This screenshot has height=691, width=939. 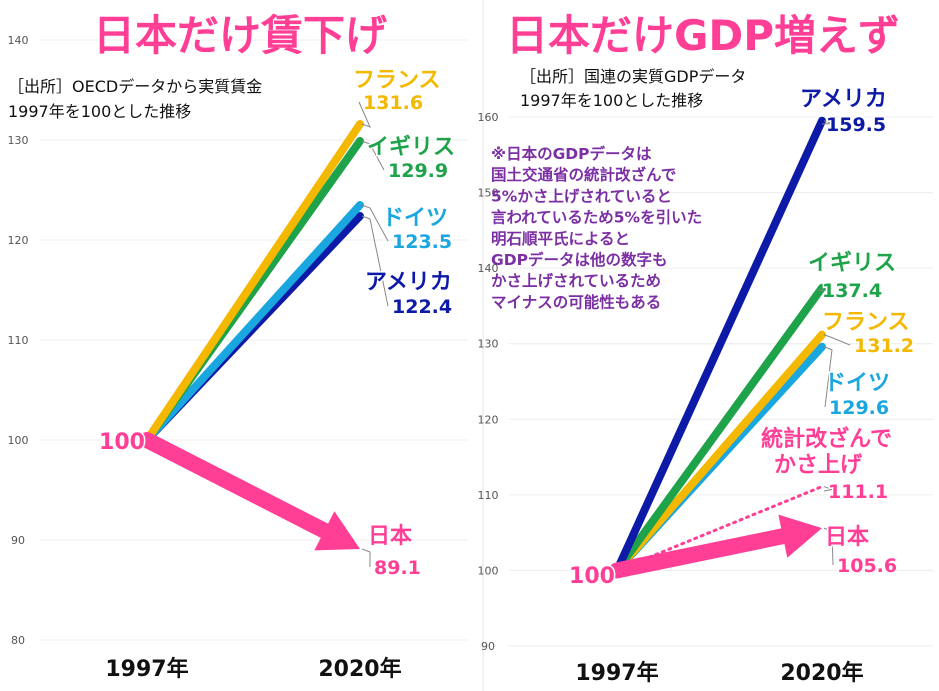 What do you see at coordinates (488, 193) in the screenshot?
I see `y-tick-label: 150` at bounding box center [488, 193].